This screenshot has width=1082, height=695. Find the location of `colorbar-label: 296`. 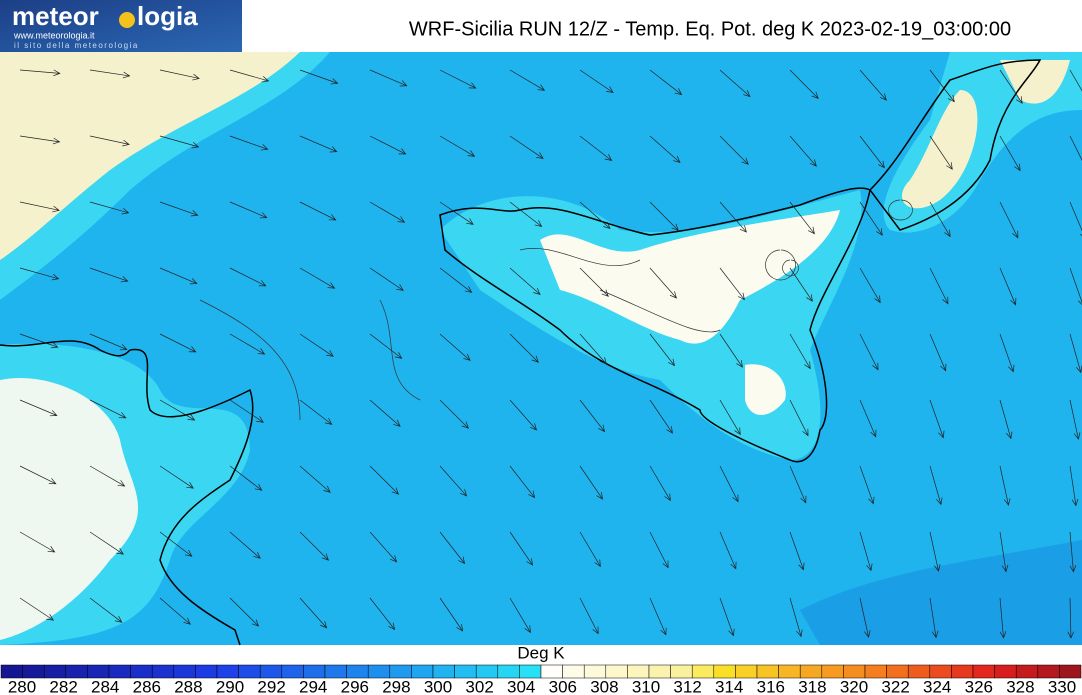

colorbar-label: 296 is located at coordinates (355, 686).